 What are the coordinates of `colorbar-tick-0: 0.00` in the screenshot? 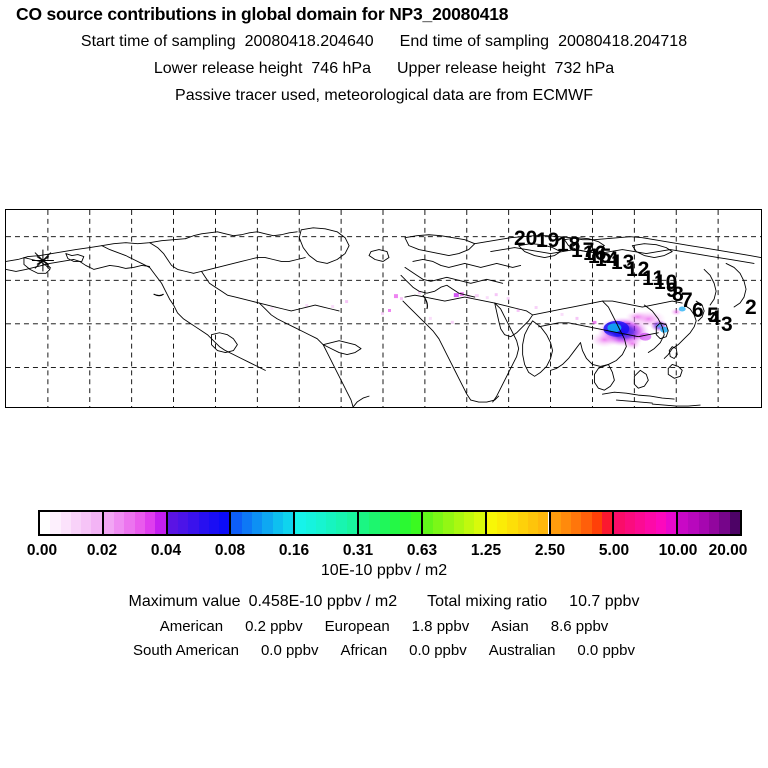 It's located at (42, 550).